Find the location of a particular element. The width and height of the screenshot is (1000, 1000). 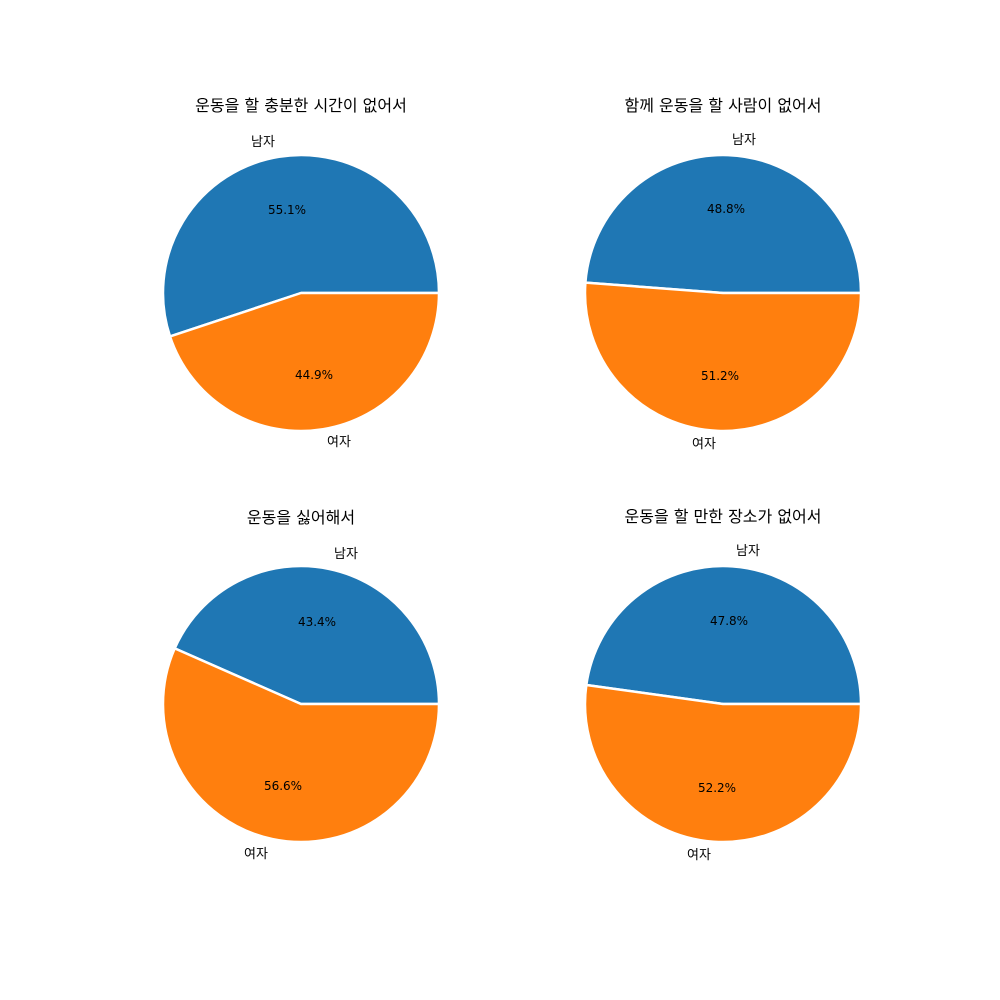

pie-2-label-male: 남자 is located at coordinates (744, 140).